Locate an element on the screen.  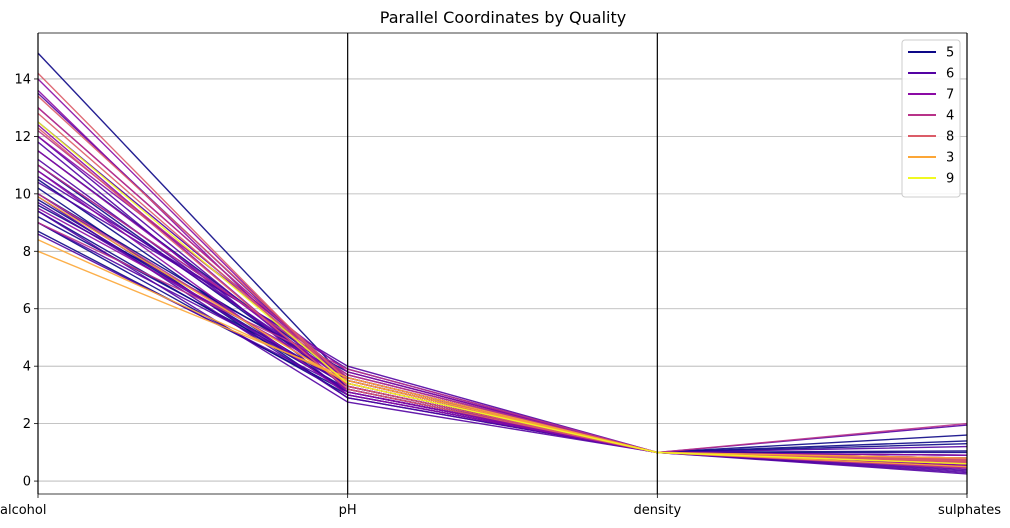
y-tick-label: 8 is located at coordinates (27, 252).